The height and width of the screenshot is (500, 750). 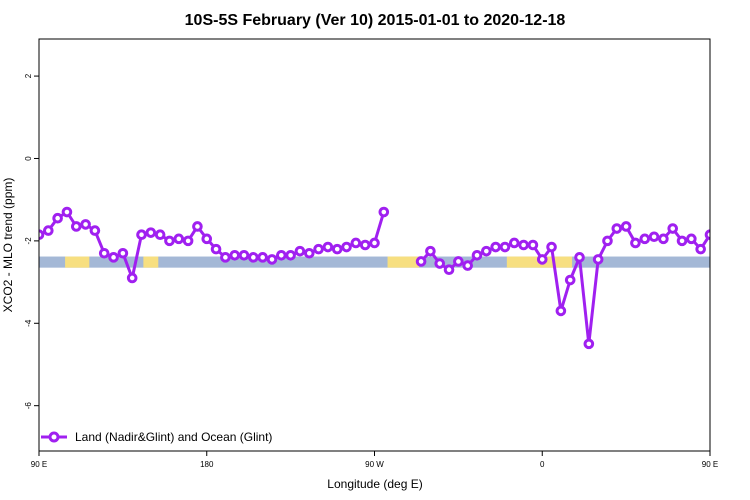 I want to click on x-axis-label: Longitude (deg E), so click(x=374, y=484).